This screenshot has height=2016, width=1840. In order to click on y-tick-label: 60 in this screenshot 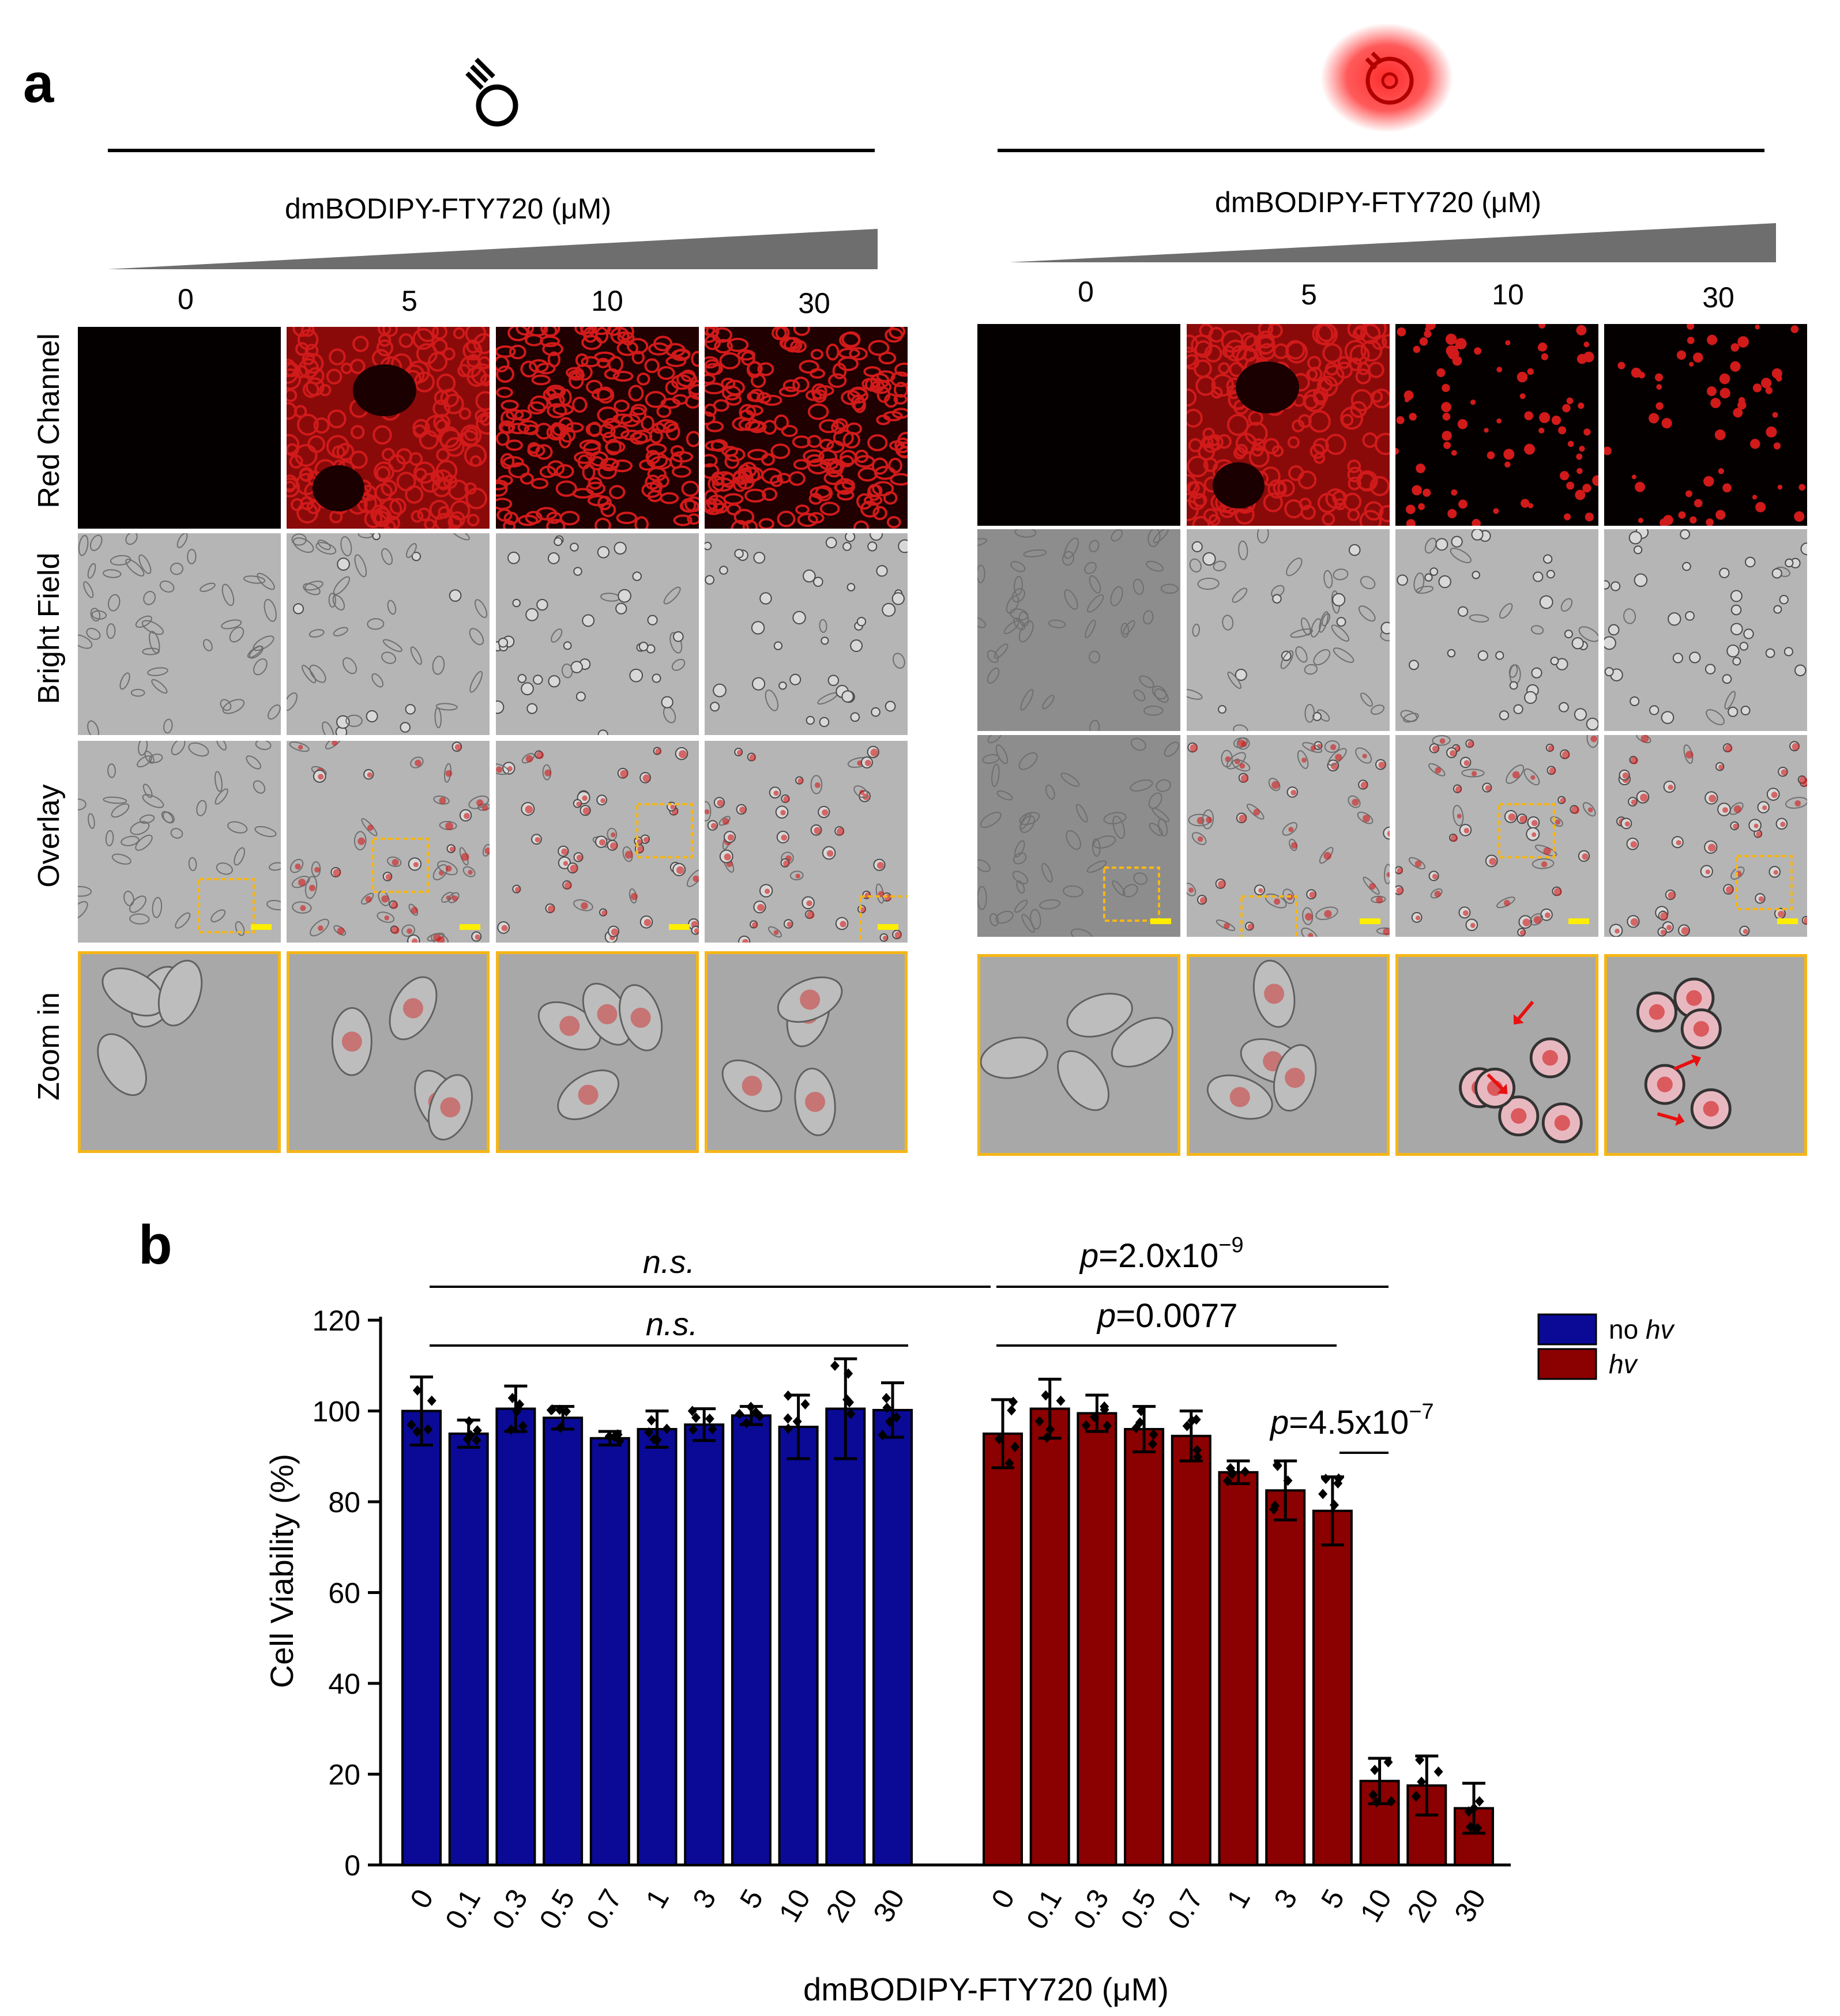, I will do `click(344, 1593)`.